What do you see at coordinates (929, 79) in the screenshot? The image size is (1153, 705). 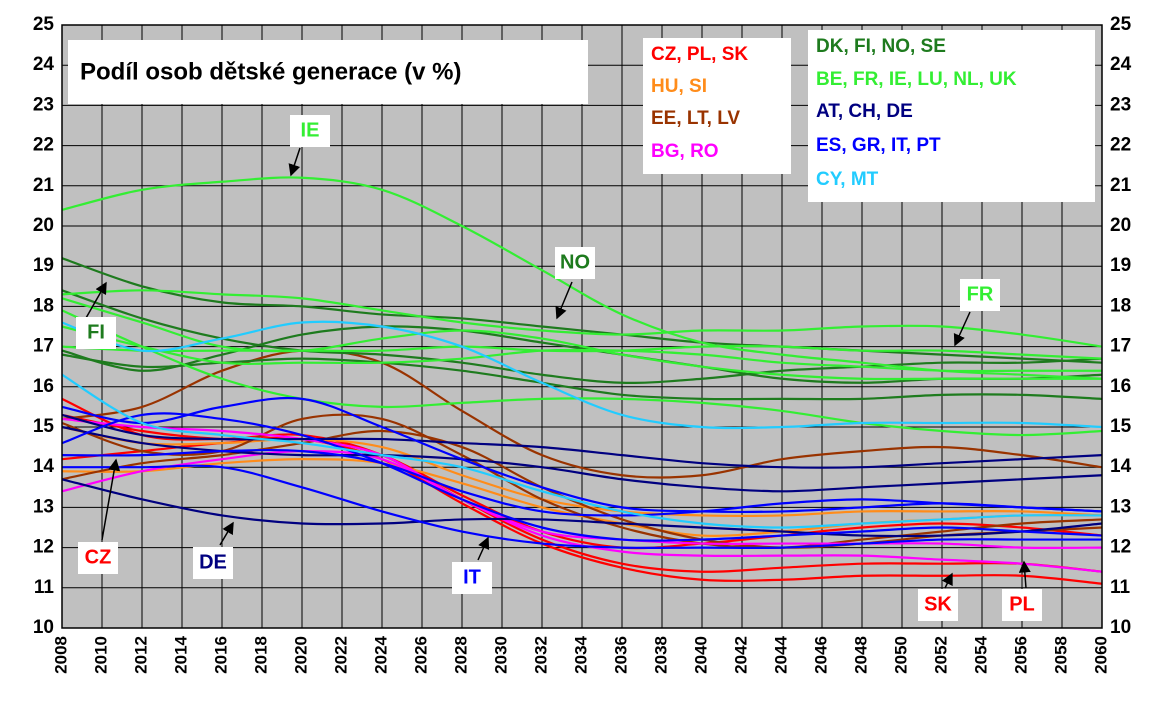 I see `legend-label: LU` at bounding box center [929, 79].